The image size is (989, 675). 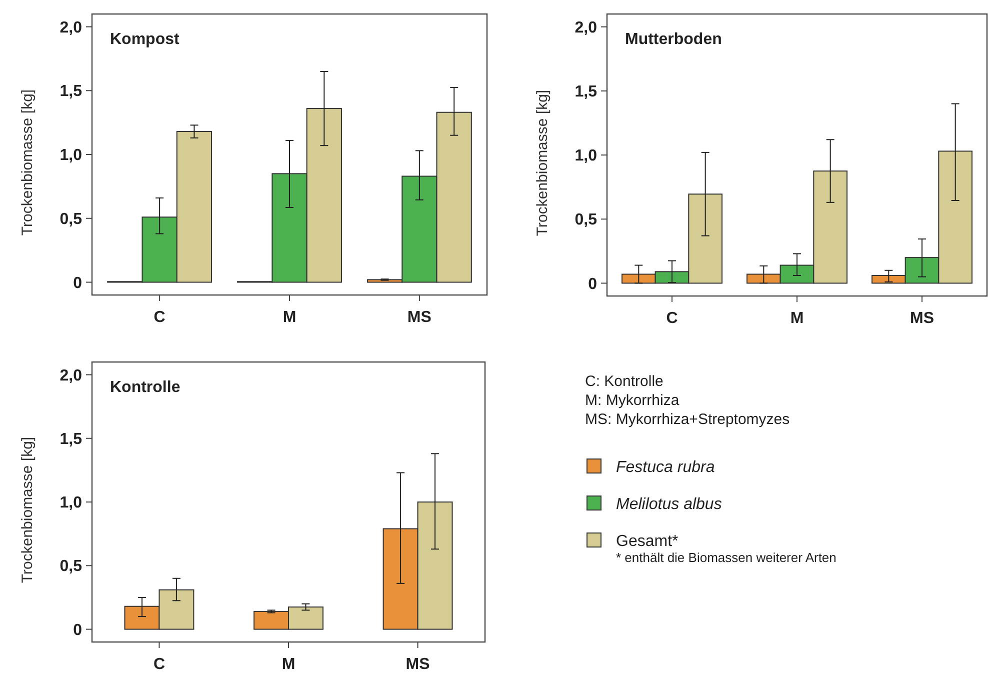 What do you see at coordinates (145, 387) in the screenshot?
I see `text: Kontrolle` at bounding box center [145, 387].